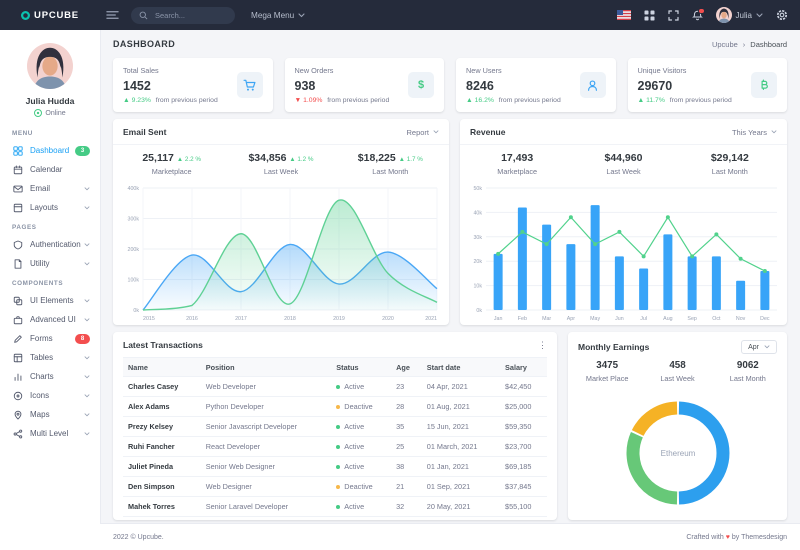 This screenshot has height=550, width=800. What do you see at coordinates (406, 466) in the screenshot?
I see `cell-age: 38` at bounding box center [406, 466].